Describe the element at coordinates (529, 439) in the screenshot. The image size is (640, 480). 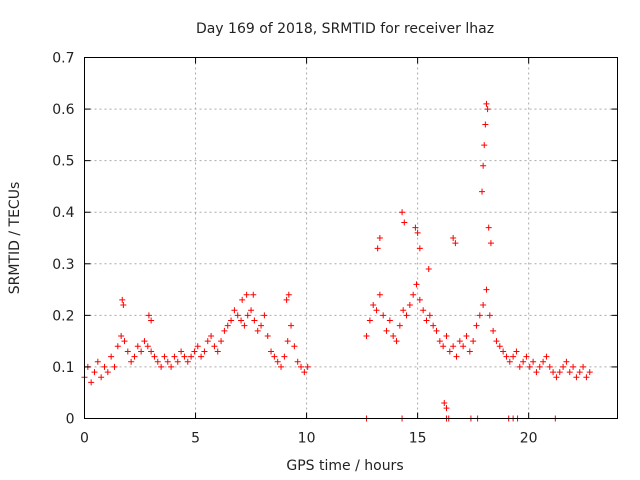
I see `x-tick-label: 20` at that location.